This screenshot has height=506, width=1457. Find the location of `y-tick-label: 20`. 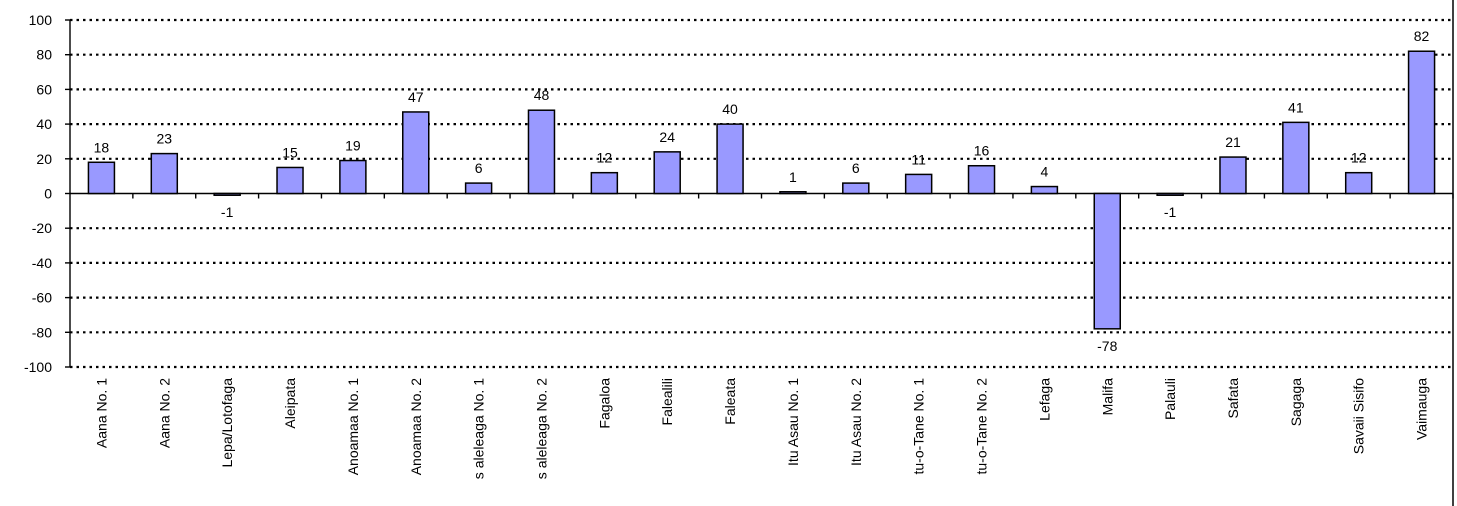

y-tick-label: 20 is located at coordinates (44, 159).